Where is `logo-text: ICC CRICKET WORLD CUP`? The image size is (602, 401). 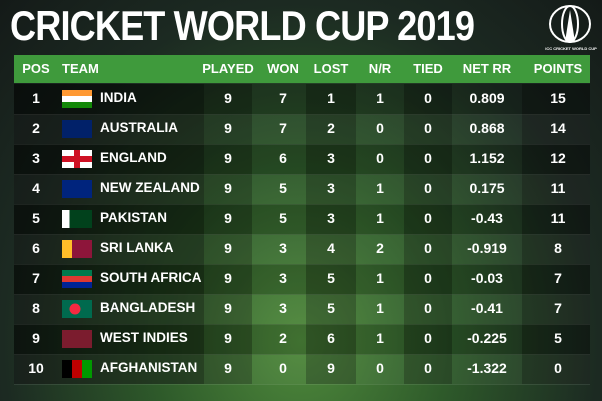
logo-text: ICC CRICKET WORLD CUP is located at coordinates (571, 48).